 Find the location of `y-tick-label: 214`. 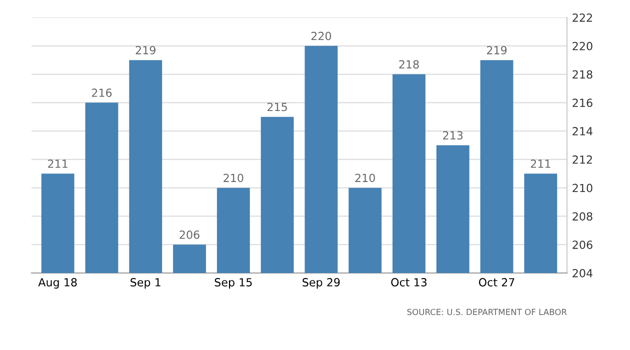

y-tick-label: 214 is located at coordinates (582, 131).